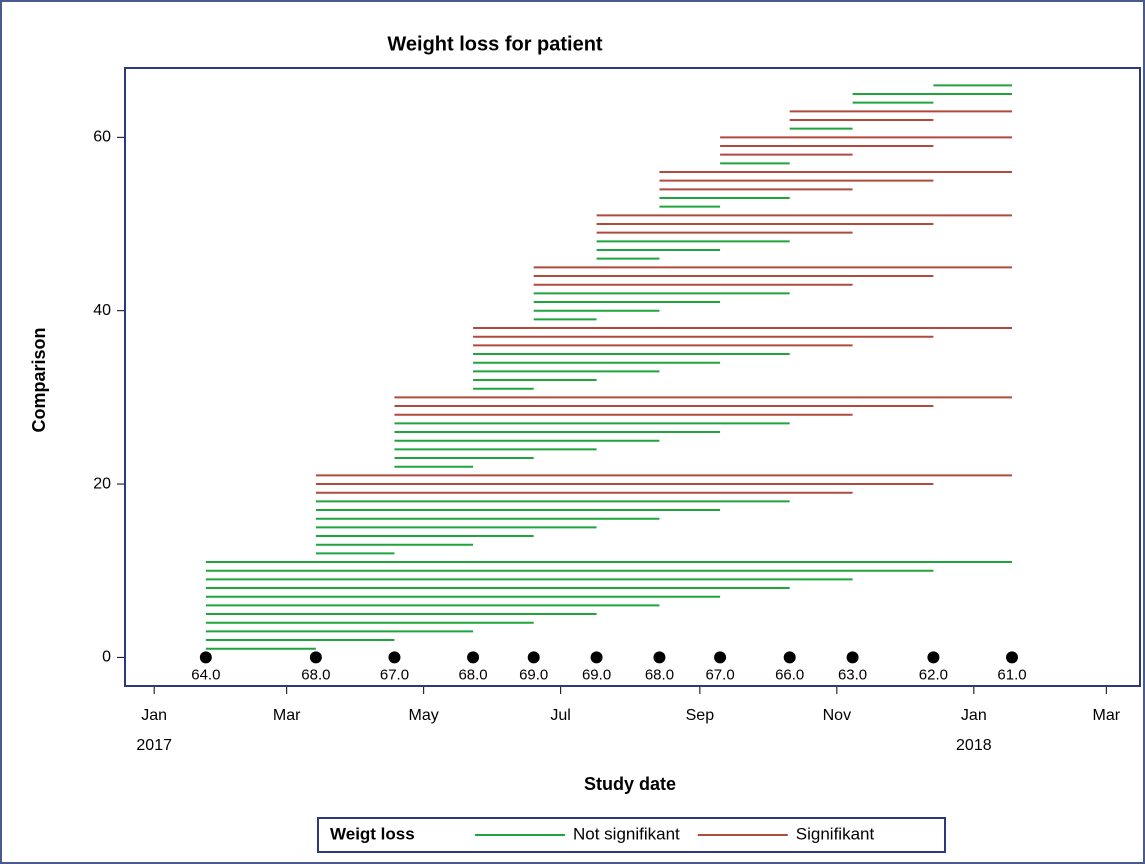 The height and width of the screenshot is (864, 1145). Describe the element at coordinates (372, 833) in the screenshot. I see `legend-title: Weigt loss` at that location.